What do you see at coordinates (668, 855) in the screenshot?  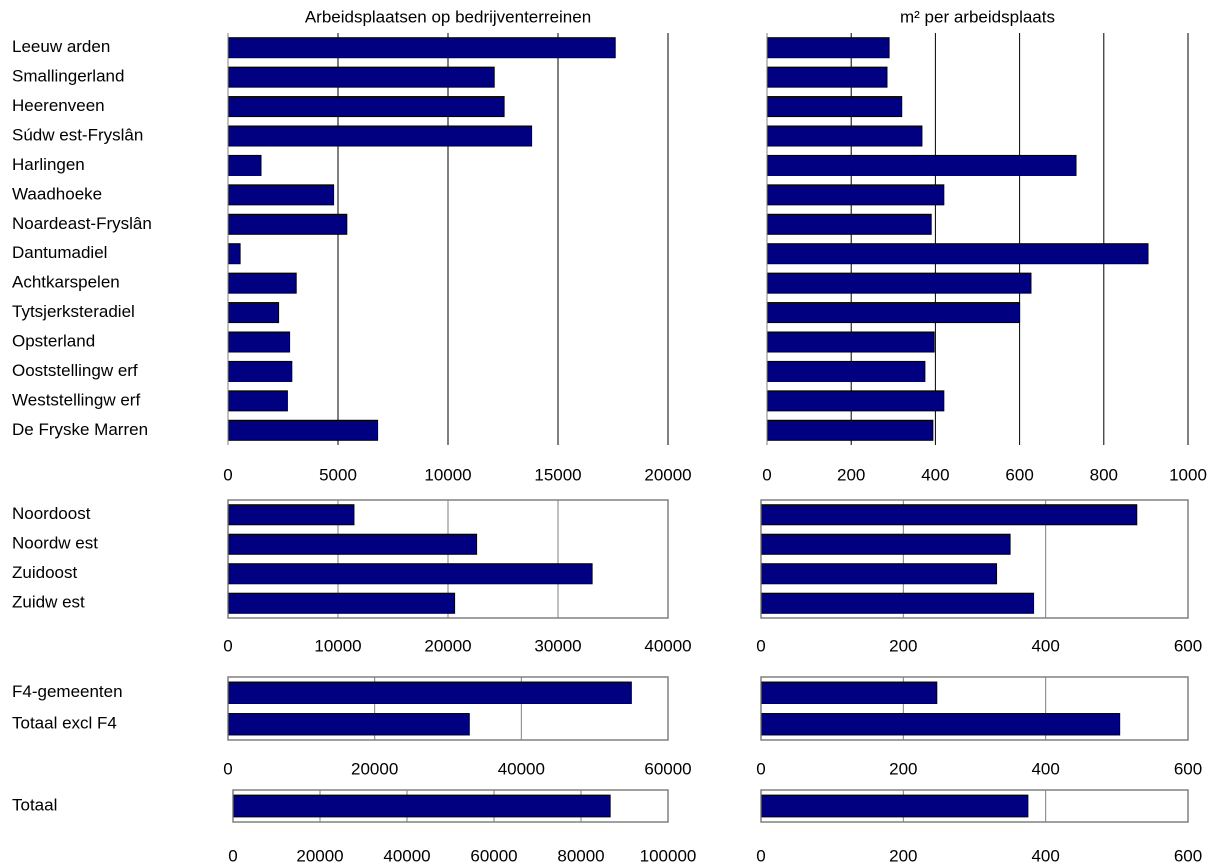 I see `x-tick-label: 100000` at bounding box center [668, 855].